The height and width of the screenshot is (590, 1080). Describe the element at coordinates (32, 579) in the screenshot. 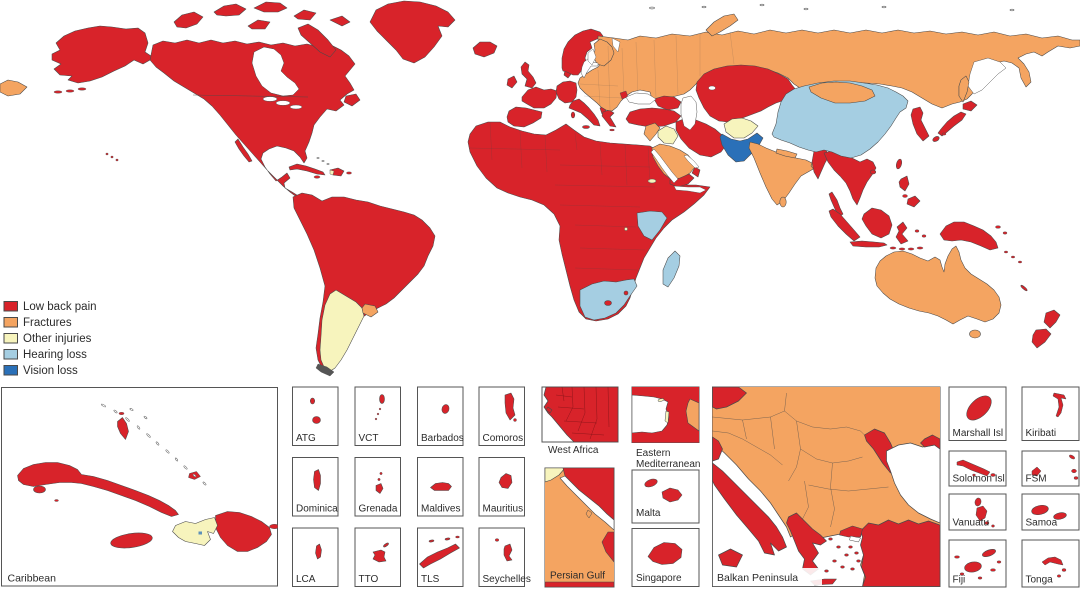

I see `svg-text: Caribbean` at that location.